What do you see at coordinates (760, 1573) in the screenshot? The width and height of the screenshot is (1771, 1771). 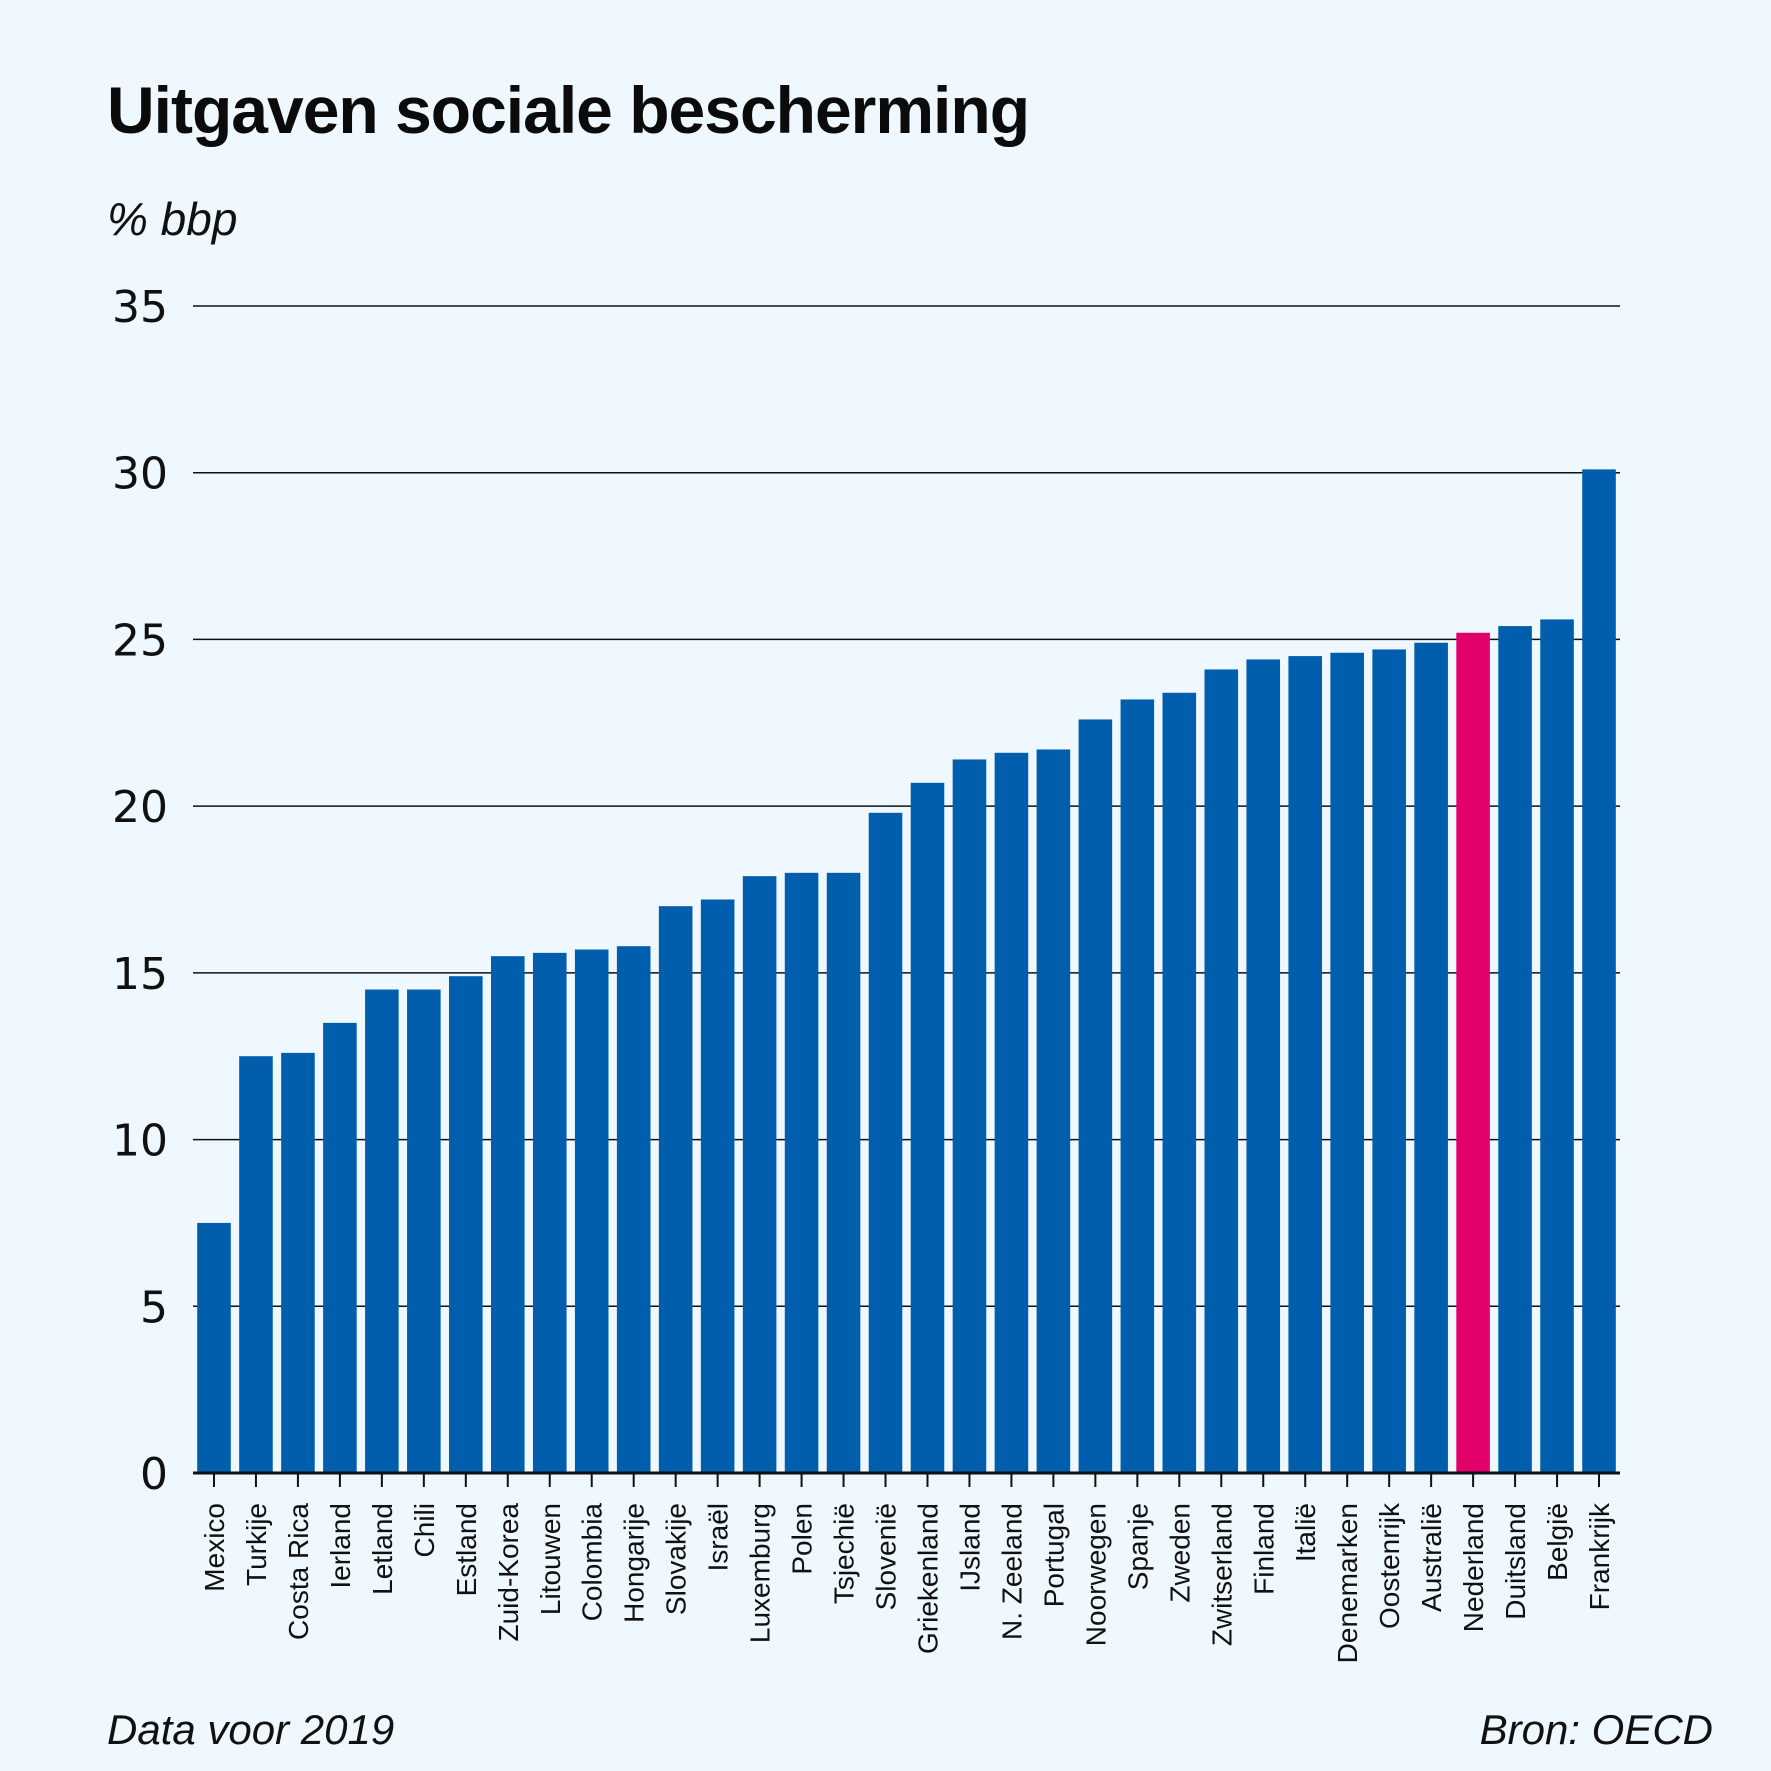 I see `x-tick-label: Luxemburg` at bounding box center [760, 1573].